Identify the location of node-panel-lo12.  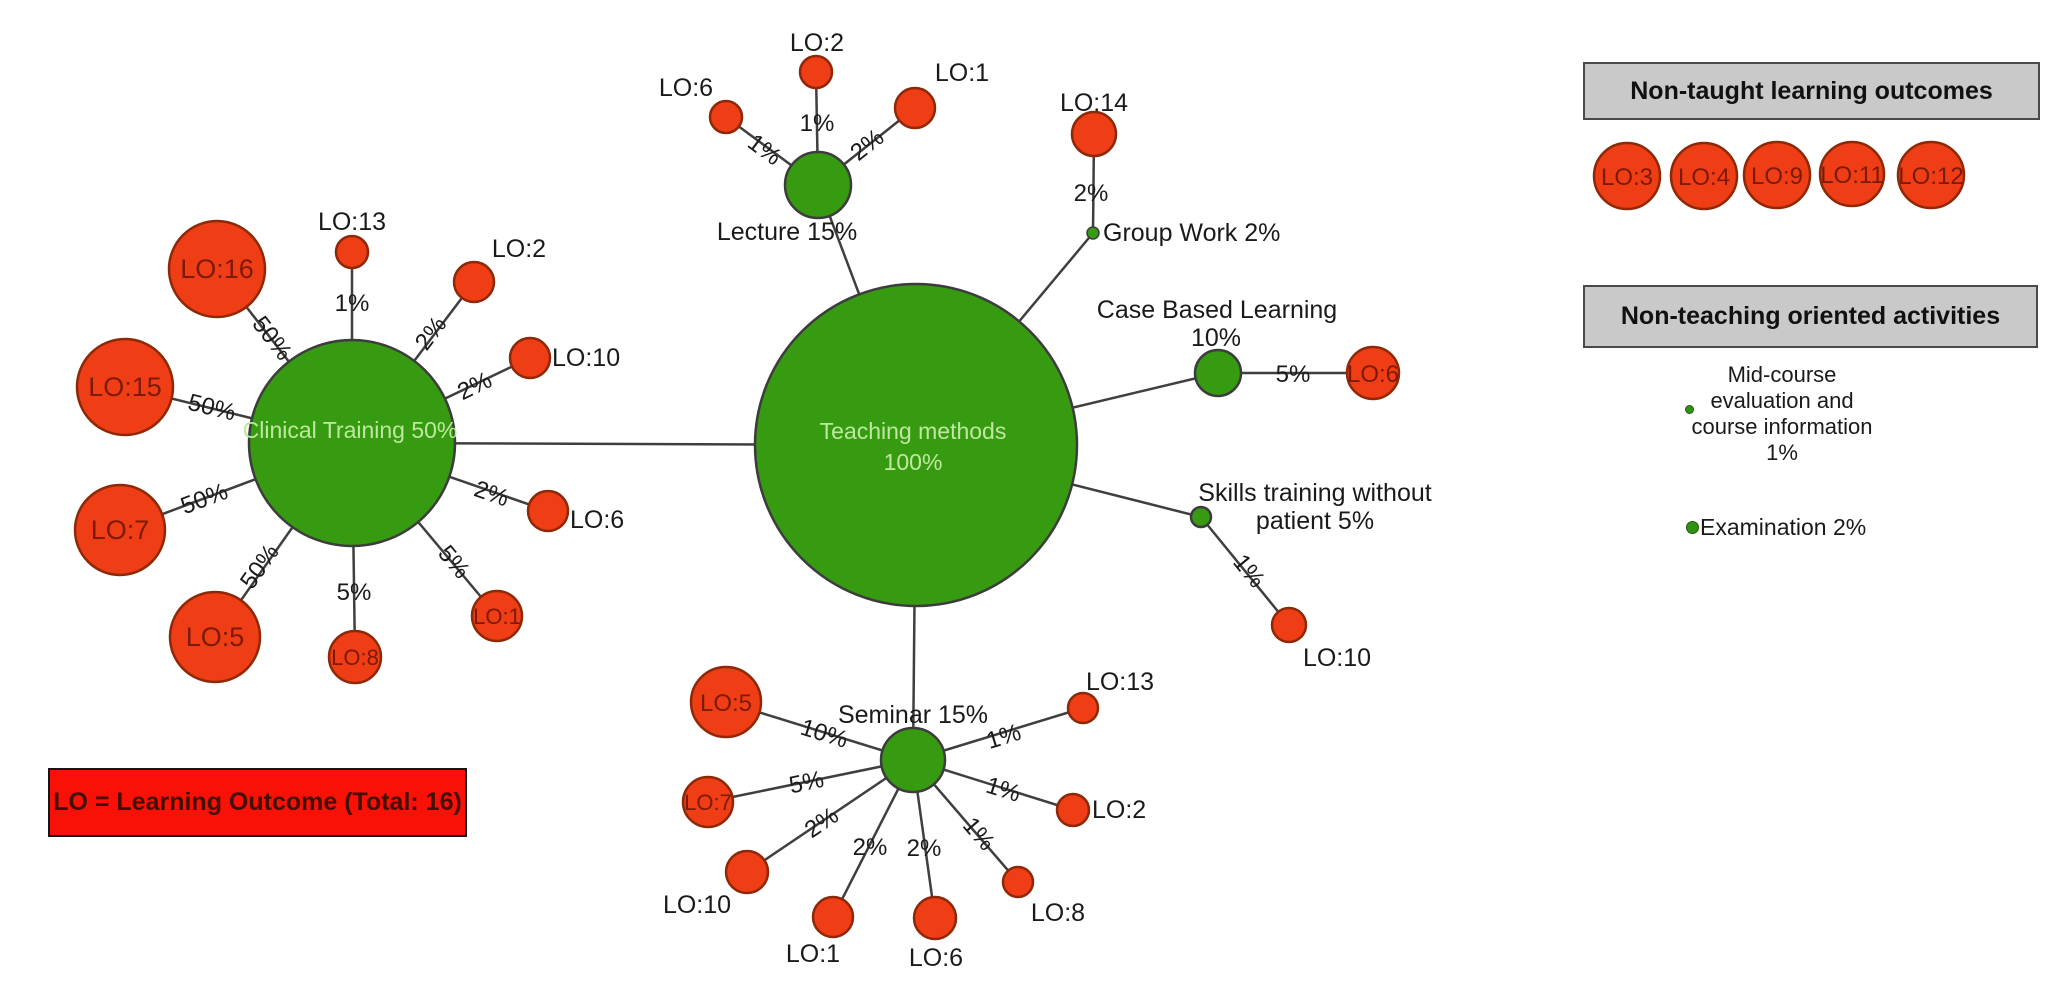
(1931, 175).